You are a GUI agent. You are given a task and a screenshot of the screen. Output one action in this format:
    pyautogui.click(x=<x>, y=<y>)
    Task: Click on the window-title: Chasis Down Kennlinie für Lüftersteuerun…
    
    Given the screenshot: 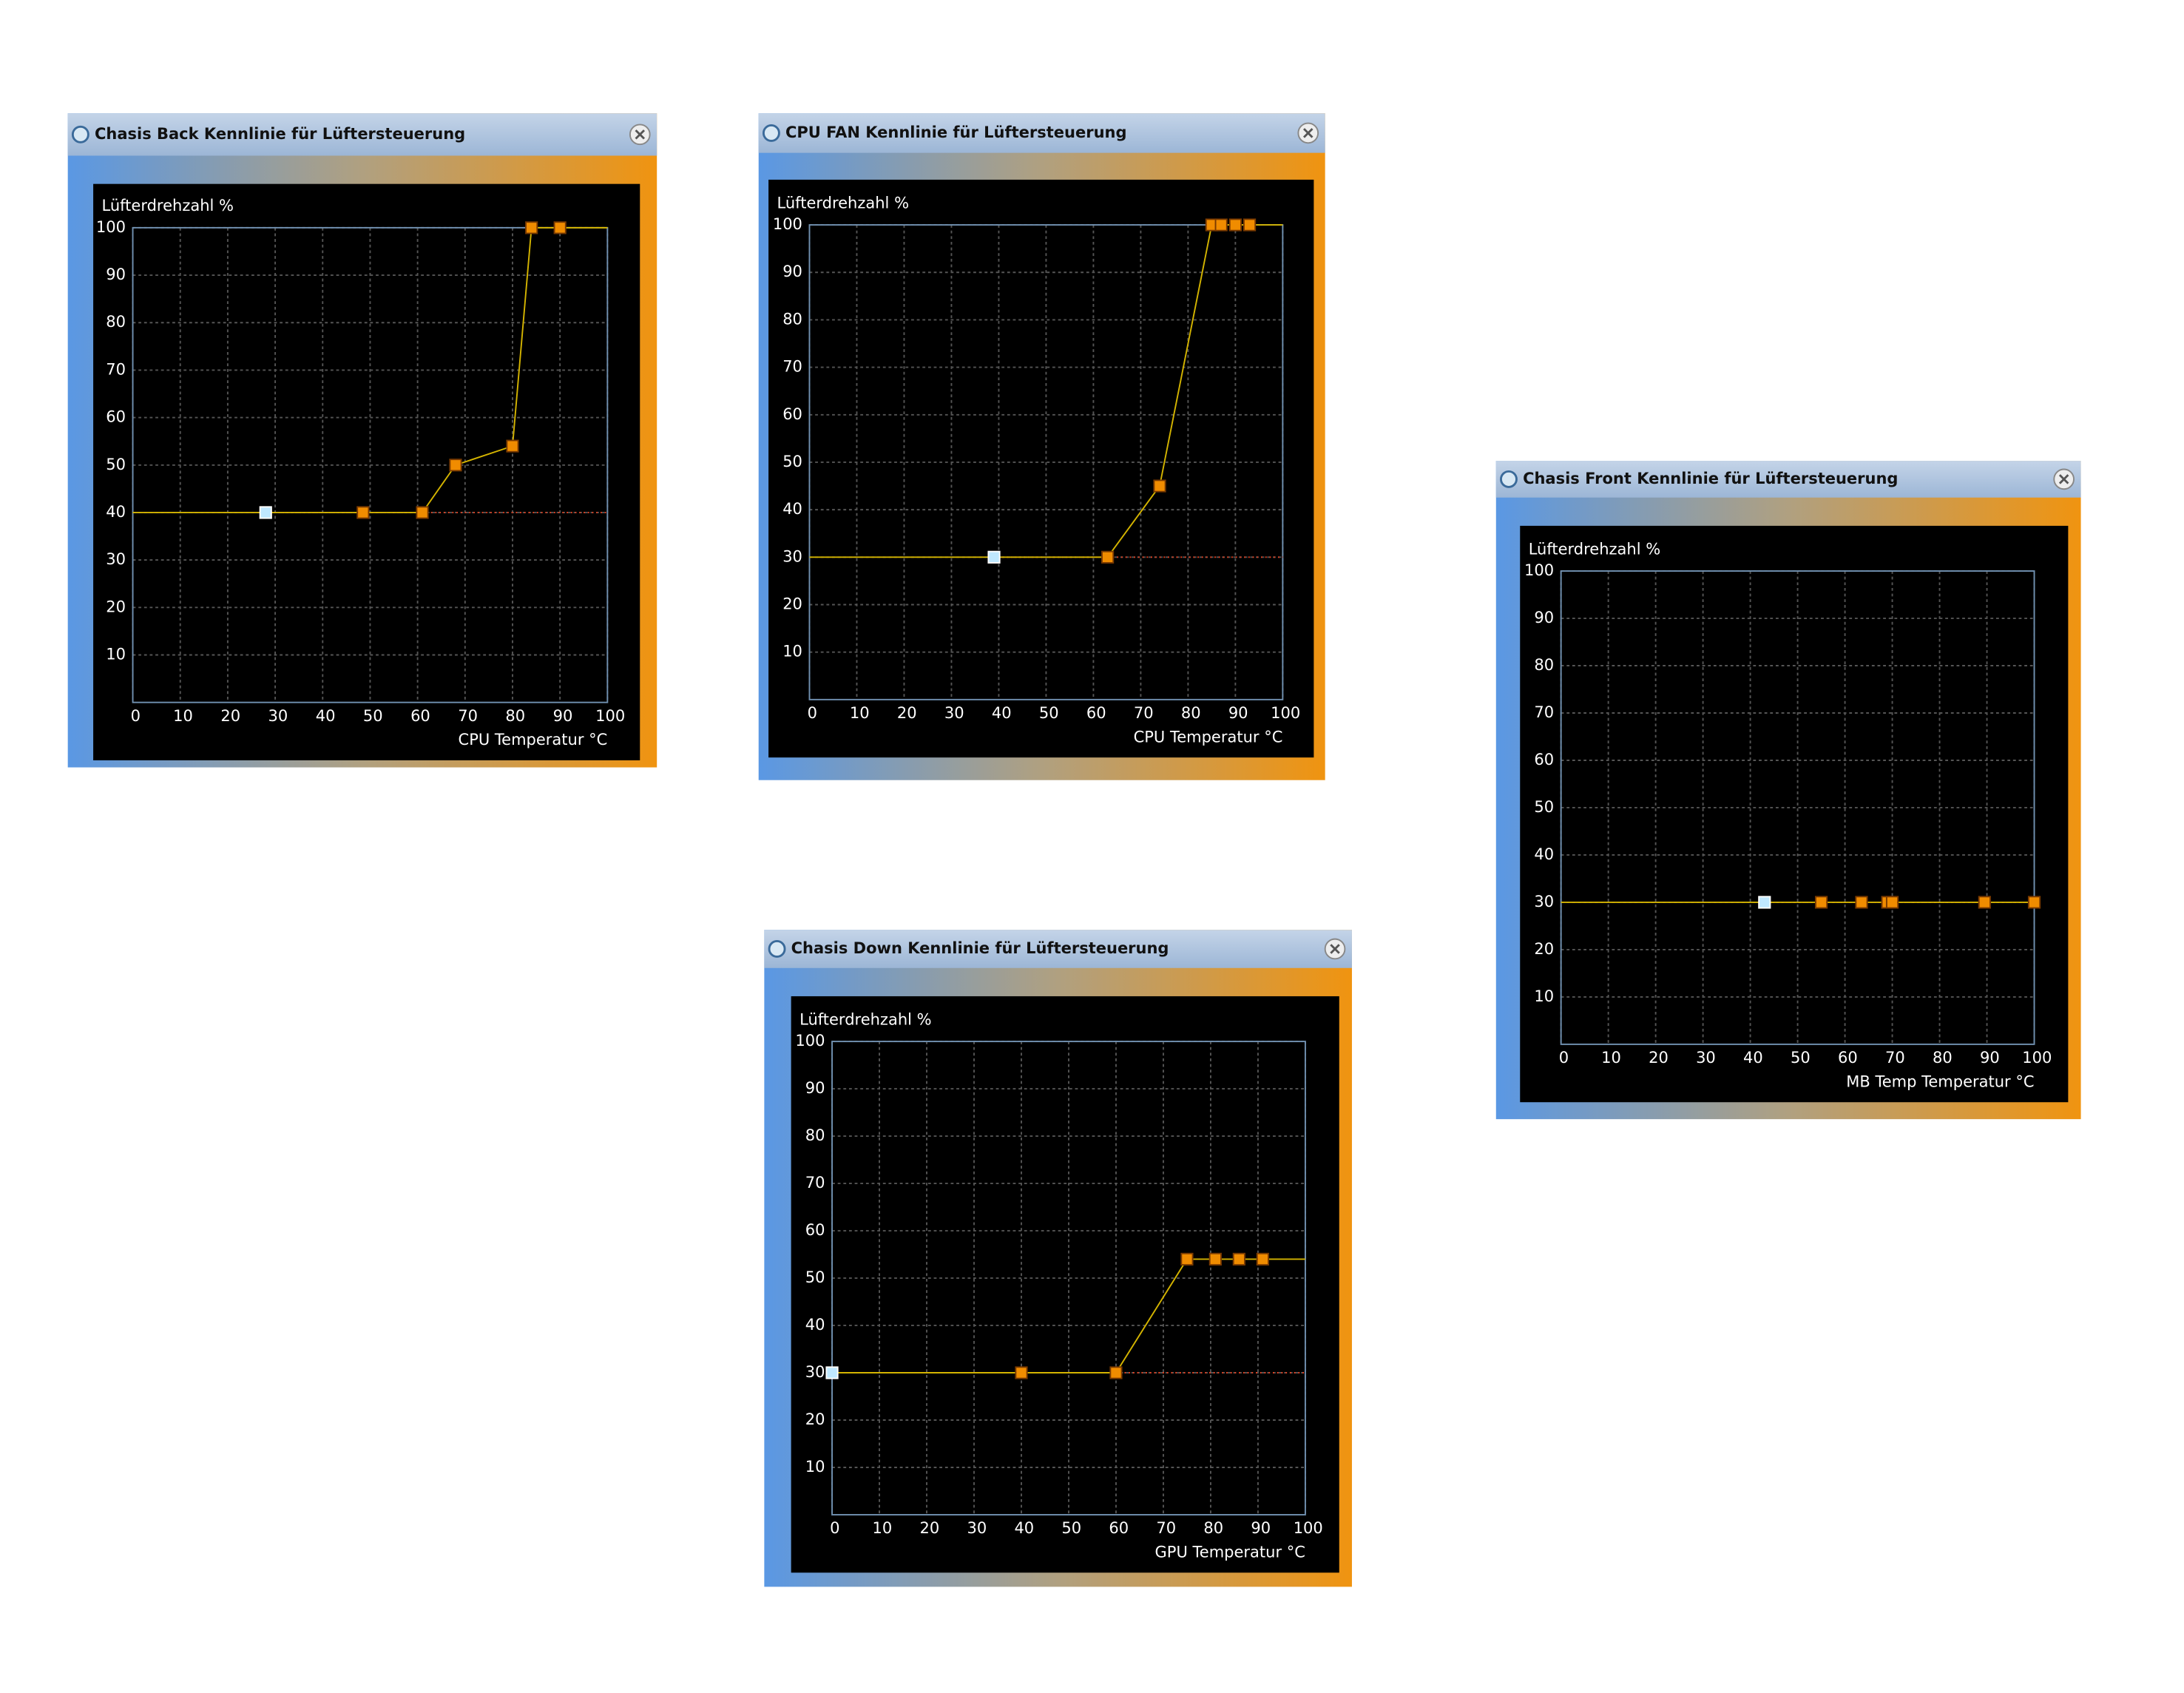 What is the action you would take?
    pyautogui.click(x=980, y=948)
    